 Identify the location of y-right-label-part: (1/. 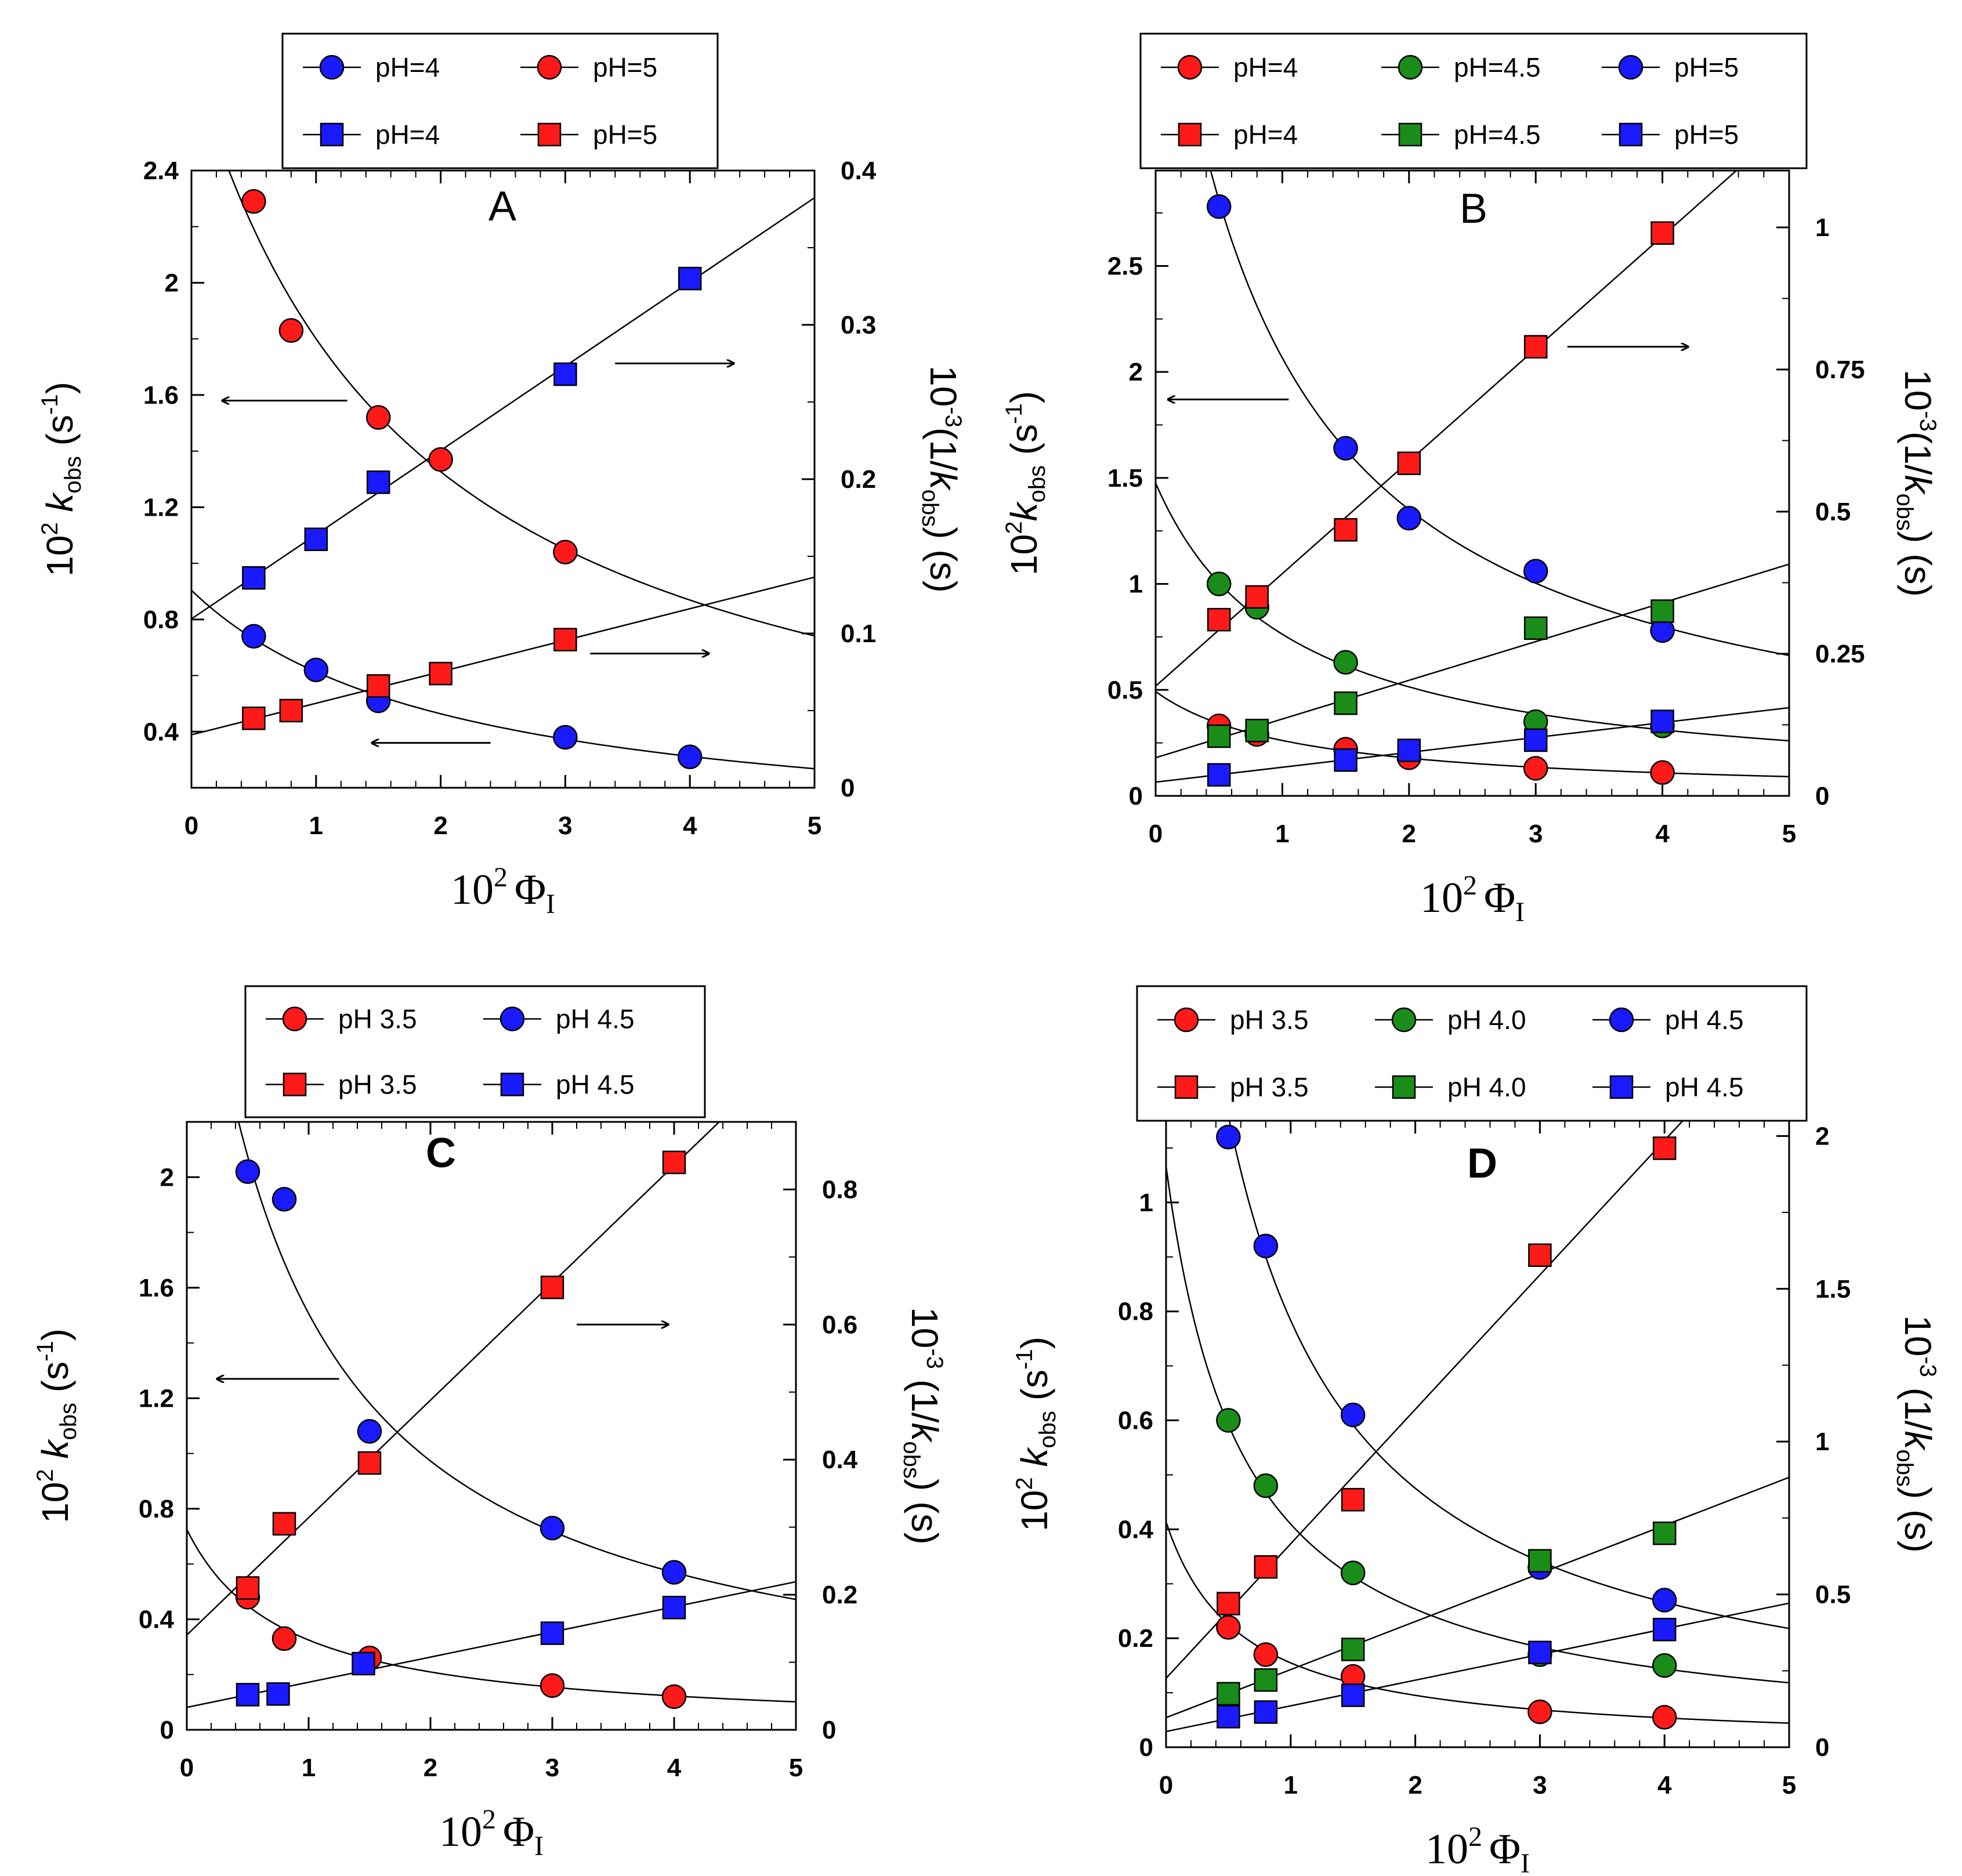
(1918, 453).